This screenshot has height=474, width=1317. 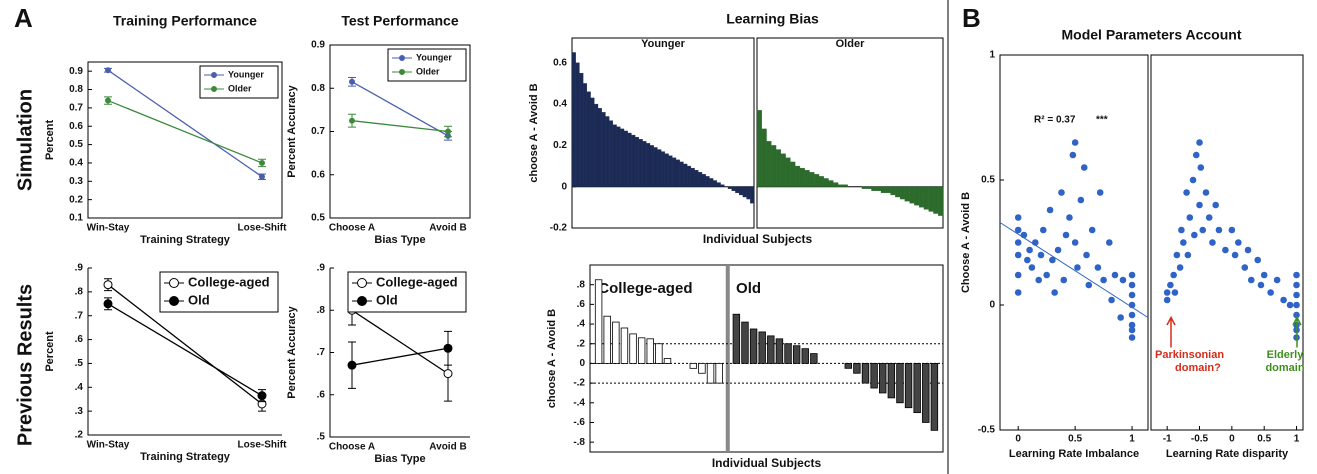 I want to click on y-axis-label: Choose A - Avoid B, so click(x=966, y=242).